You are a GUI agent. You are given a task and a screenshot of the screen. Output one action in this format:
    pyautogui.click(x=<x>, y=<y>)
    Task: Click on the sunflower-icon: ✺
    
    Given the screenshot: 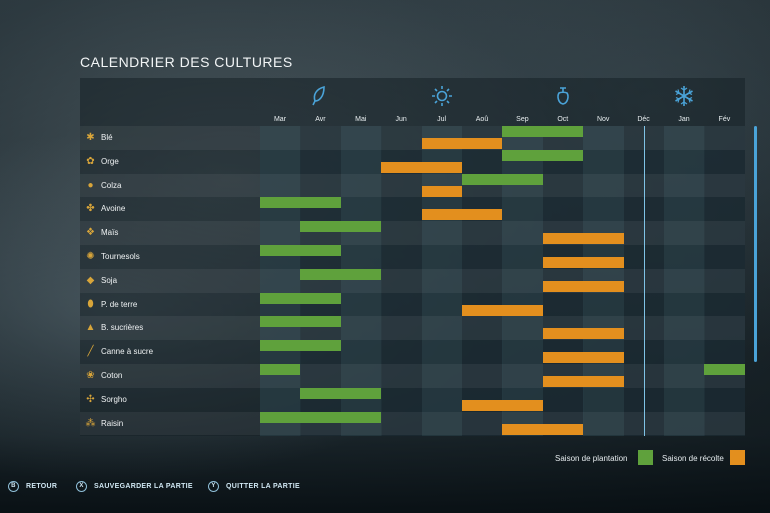 What is the action you would take?
    pyautogui.click(x=90, y=256)
    